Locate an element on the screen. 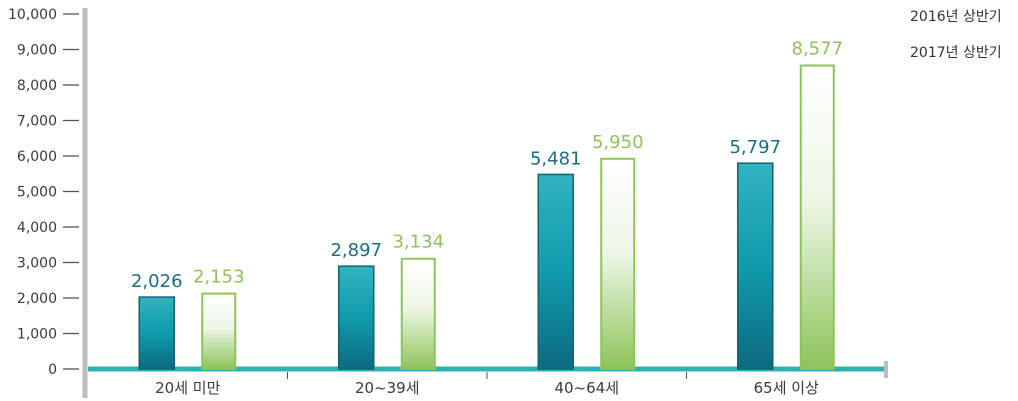 The image size is (1018, 401). data-label-2017-4: 8,577 is located at coordinates (817, 49).